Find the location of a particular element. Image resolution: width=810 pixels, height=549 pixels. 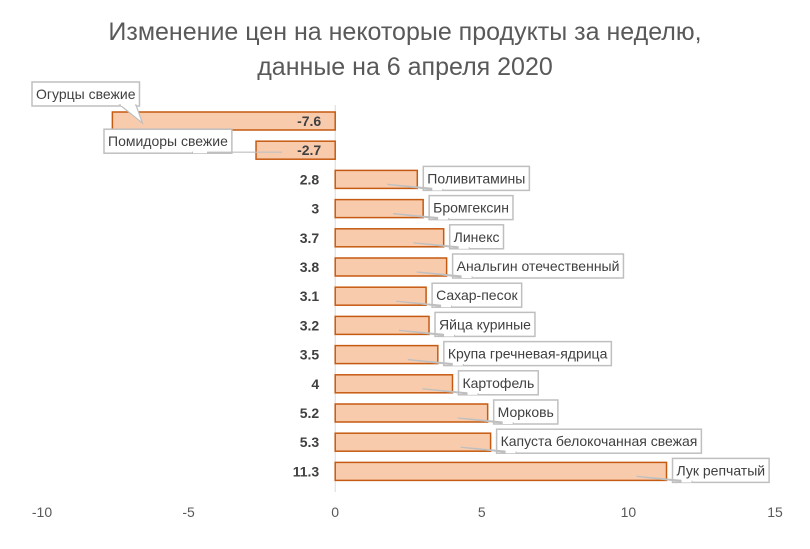

chart-title-line-2: данные на 6 апреля 2020 is located at coordinates (405, 67).